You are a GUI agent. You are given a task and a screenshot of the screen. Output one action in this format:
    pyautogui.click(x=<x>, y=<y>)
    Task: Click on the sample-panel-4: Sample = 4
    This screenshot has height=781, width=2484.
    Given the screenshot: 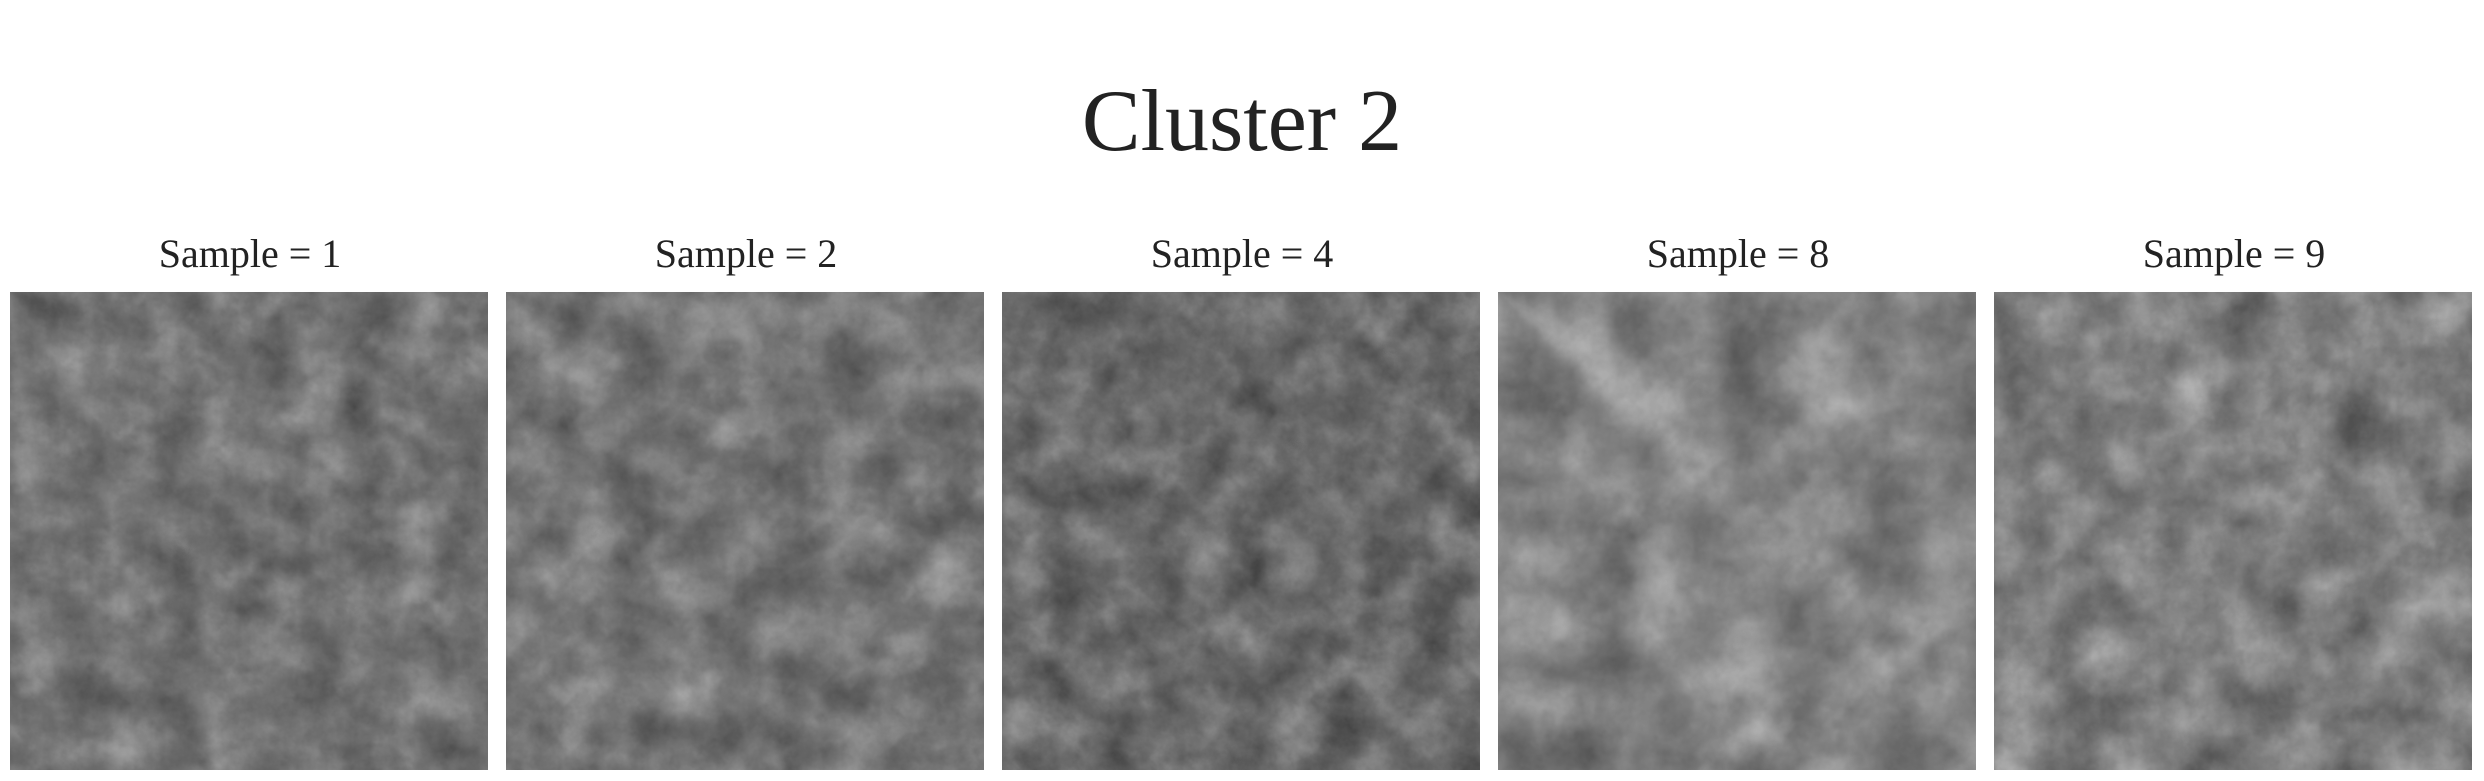 What is the action you would take?
    pyautogui.click(x=1242, y=498)
    